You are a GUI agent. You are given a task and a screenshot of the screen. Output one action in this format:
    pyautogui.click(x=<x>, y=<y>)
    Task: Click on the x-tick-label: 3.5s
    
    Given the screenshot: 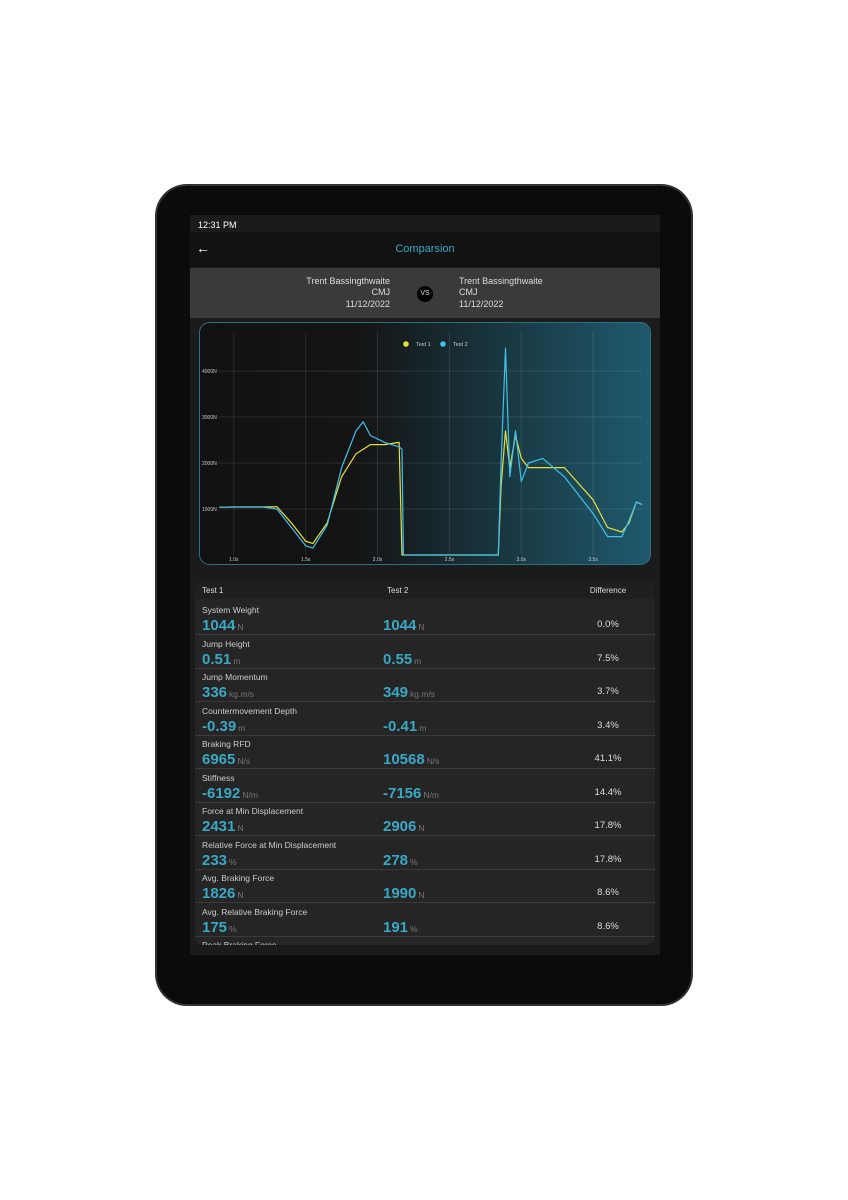 What is the action you would take?
    pyautogui.click(x=593, y=560)
    